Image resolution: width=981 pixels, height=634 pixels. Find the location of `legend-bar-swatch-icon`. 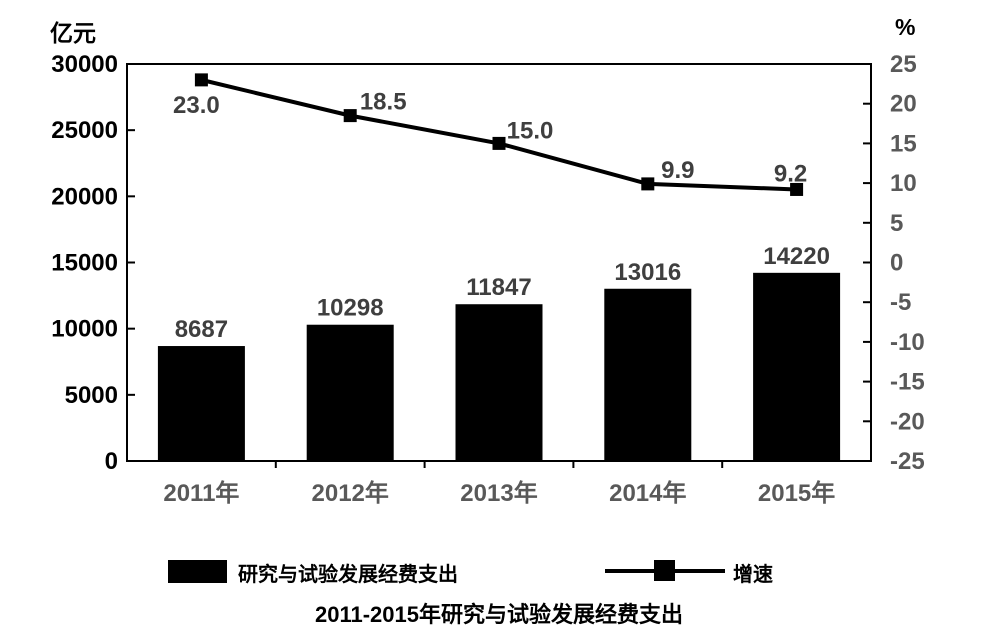

legend-bar-swatch-icon is located at coordinates (197, 571).